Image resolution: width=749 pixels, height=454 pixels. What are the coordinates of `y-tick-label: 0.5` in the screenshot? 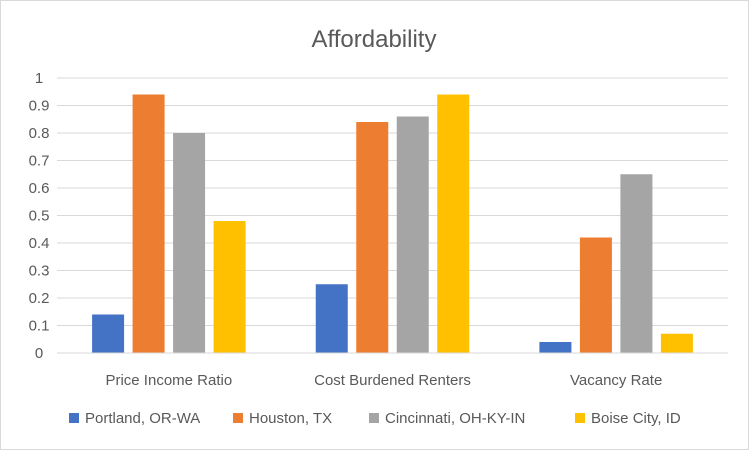 It's located at (39, 216).